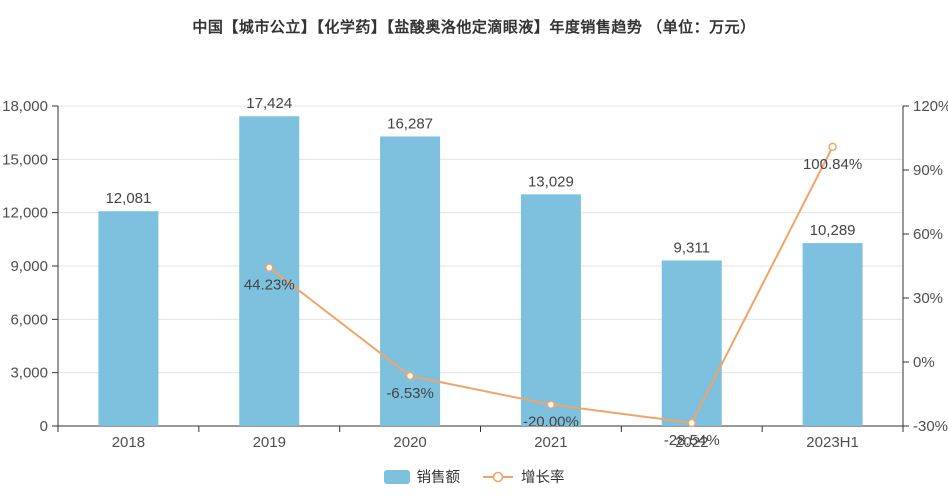  I want to click on bar-2022, so click(691, 343).